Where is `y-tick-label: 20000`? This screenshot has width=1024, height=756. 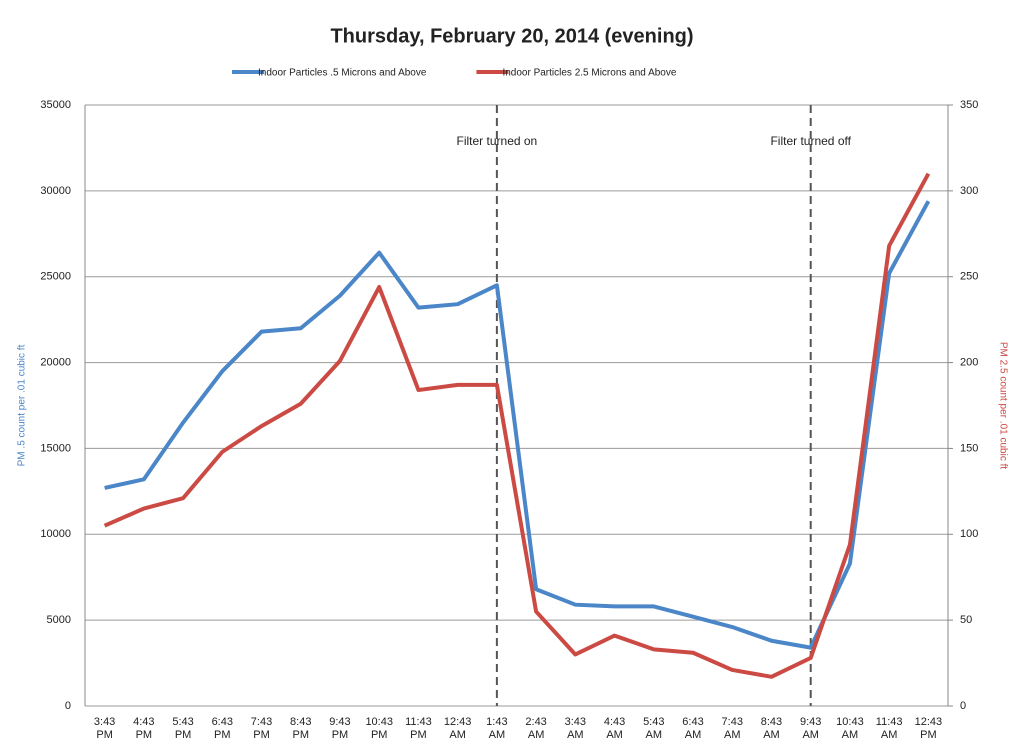 y-tick-label: 20000 is located at coordinates (55, 362).